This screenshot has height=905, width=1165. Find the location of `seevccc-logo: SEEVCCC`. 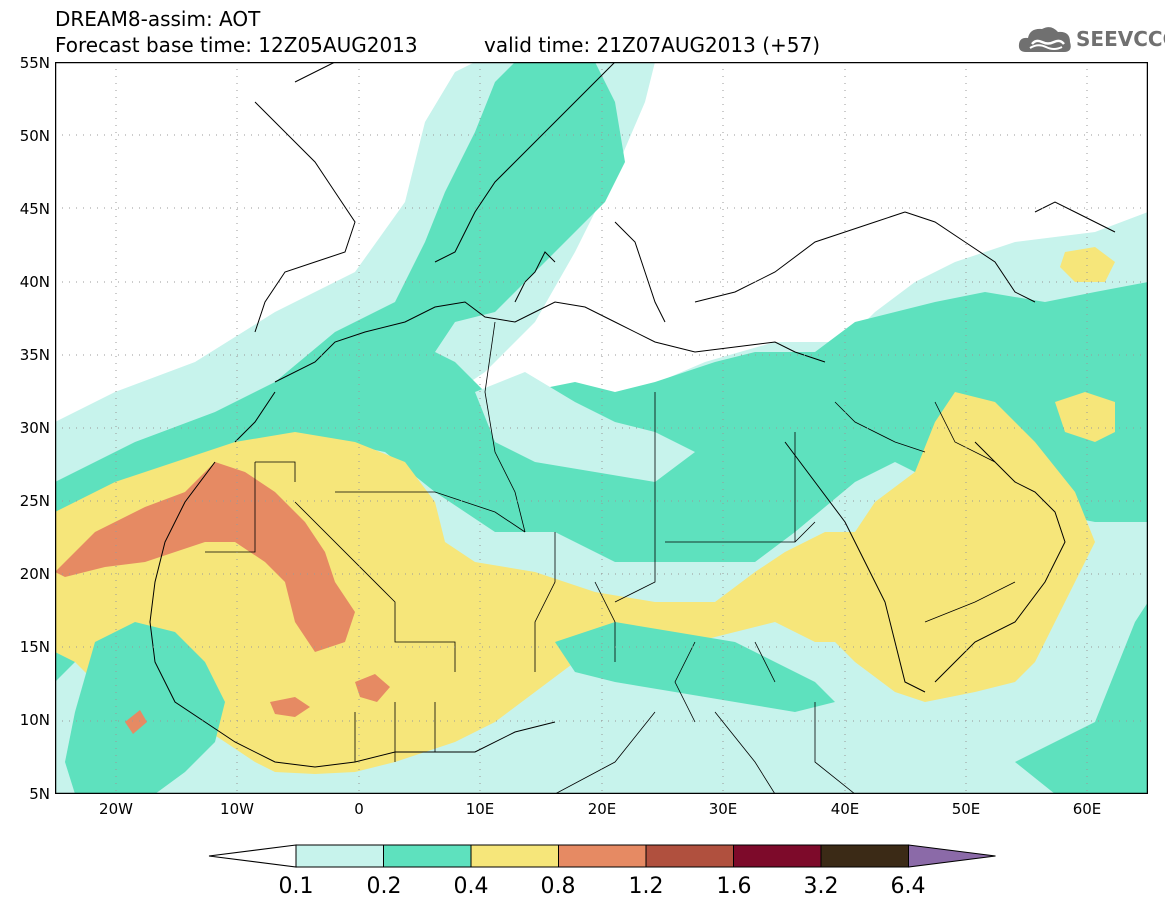

seevccc-logo: SEEVCCC is located at coordinates (1091, 40).